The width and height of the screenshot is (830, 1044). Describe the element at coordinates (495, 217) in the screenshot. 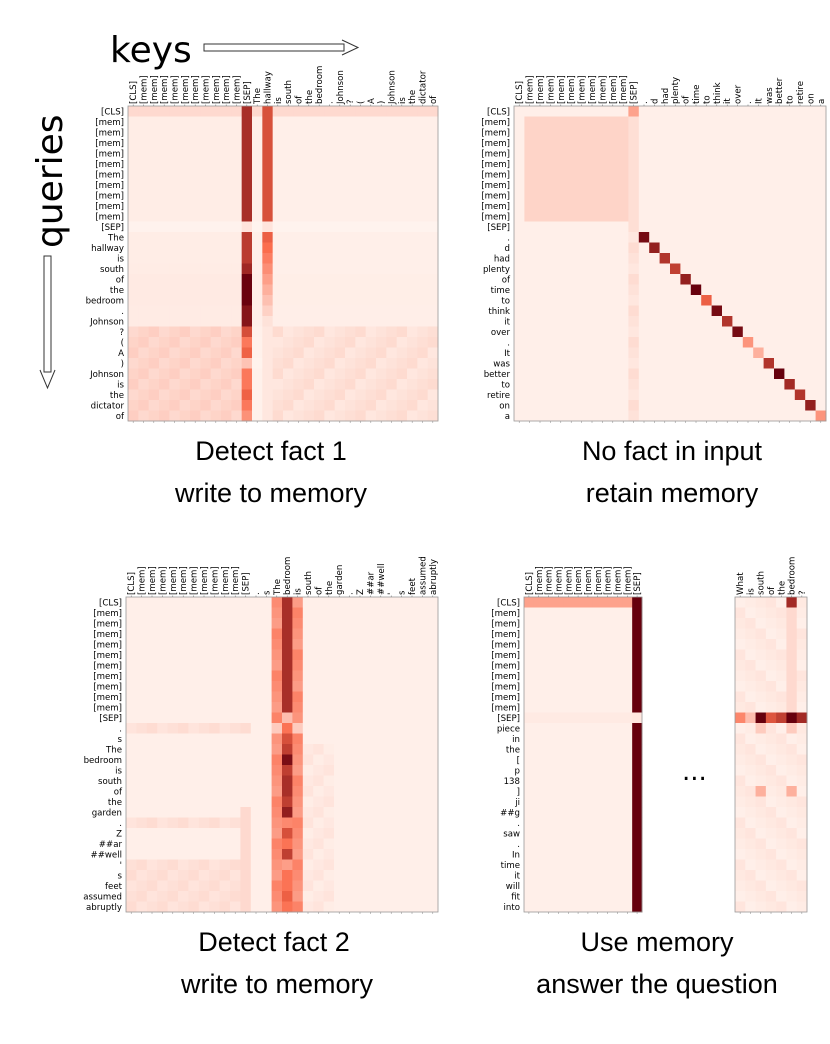

I see `y-tick-label: [mem]` at that location.